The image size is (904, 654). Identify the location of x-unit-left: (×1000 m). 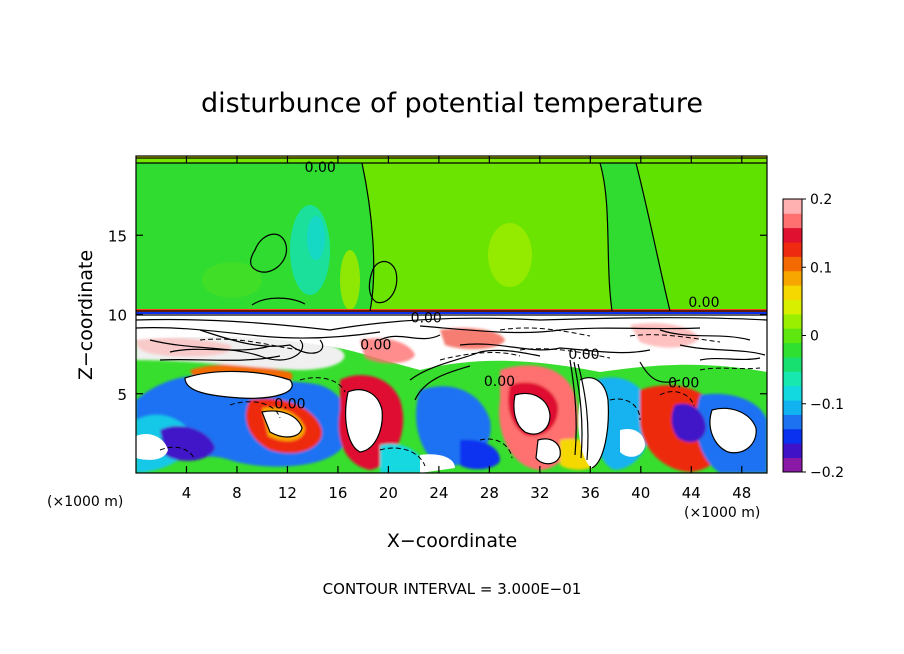
(85, 502).